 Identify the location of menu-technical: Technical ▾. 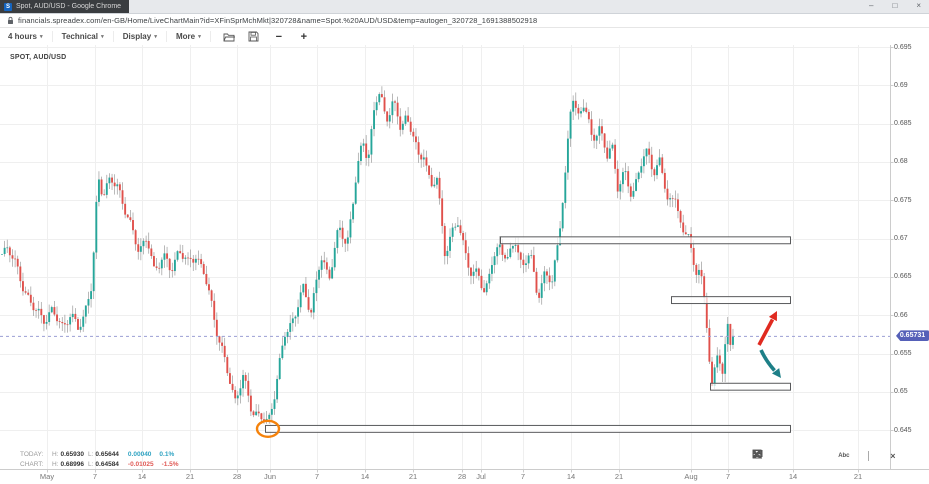
(88, 36).